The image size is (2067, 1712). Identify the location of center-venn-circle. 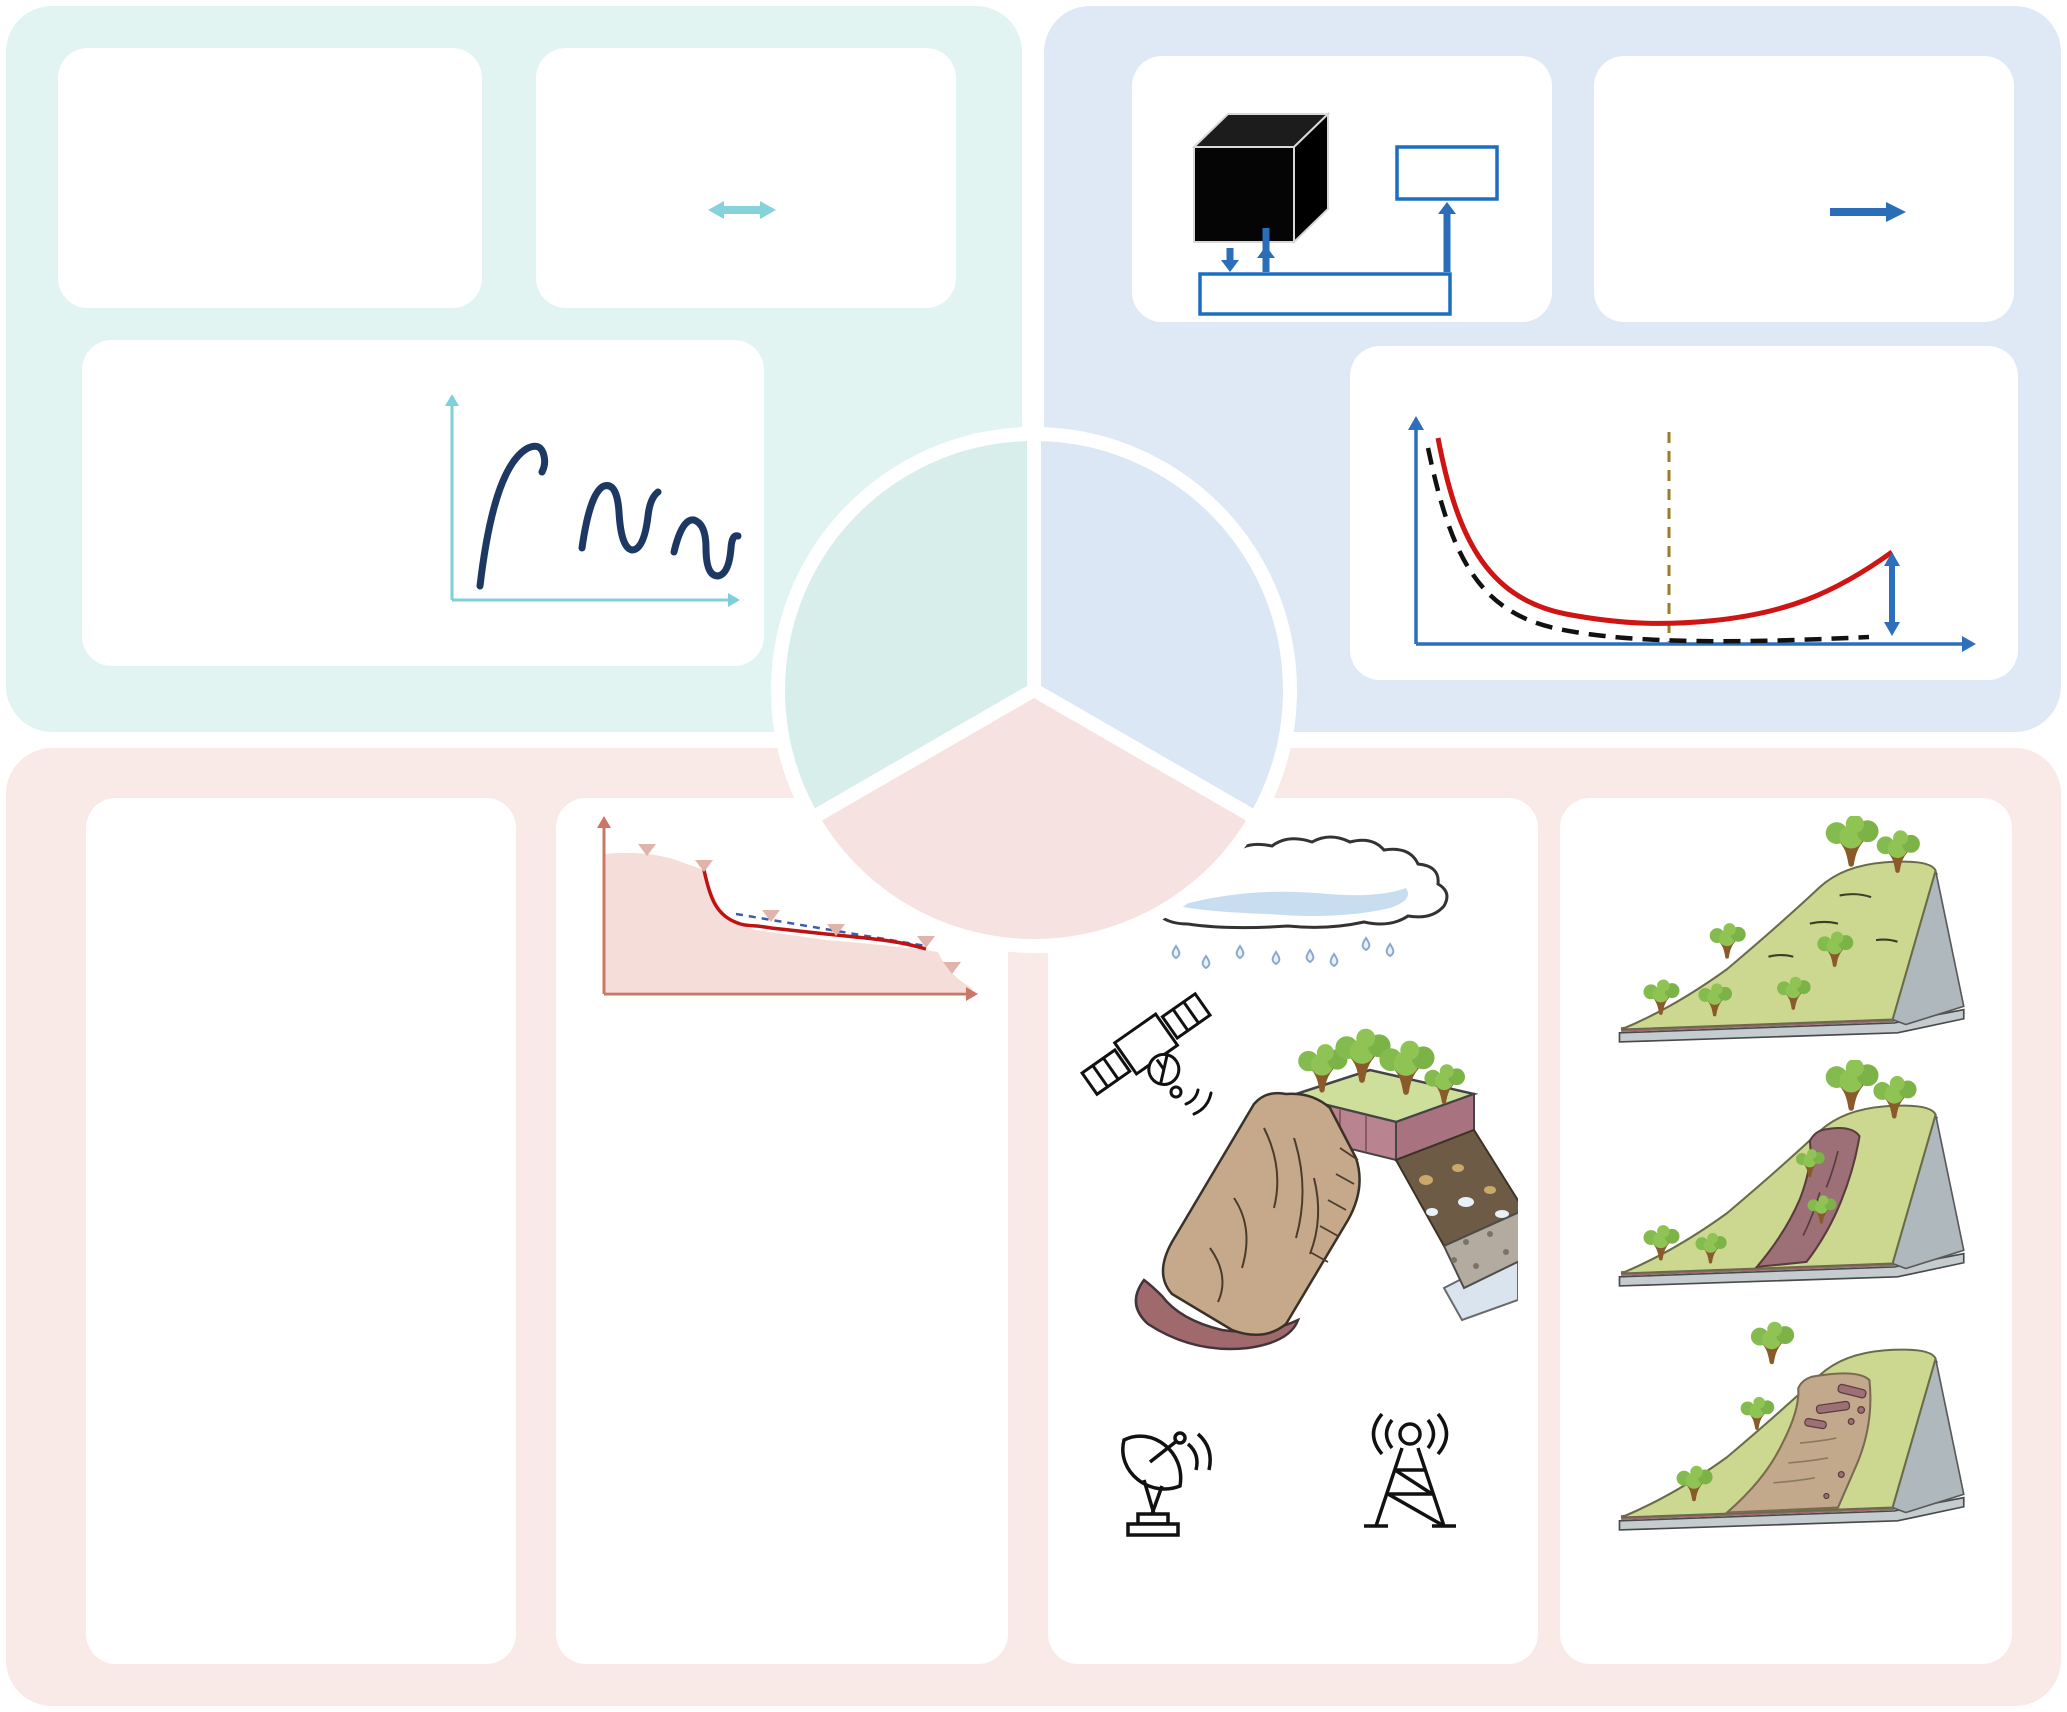
(1034, 690).